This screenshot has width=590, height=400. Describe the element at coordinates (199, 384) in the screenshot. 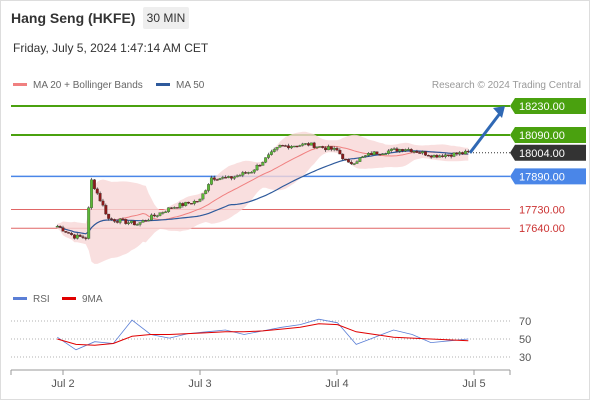

I see `x-tick-label: Jul 3` at that location.